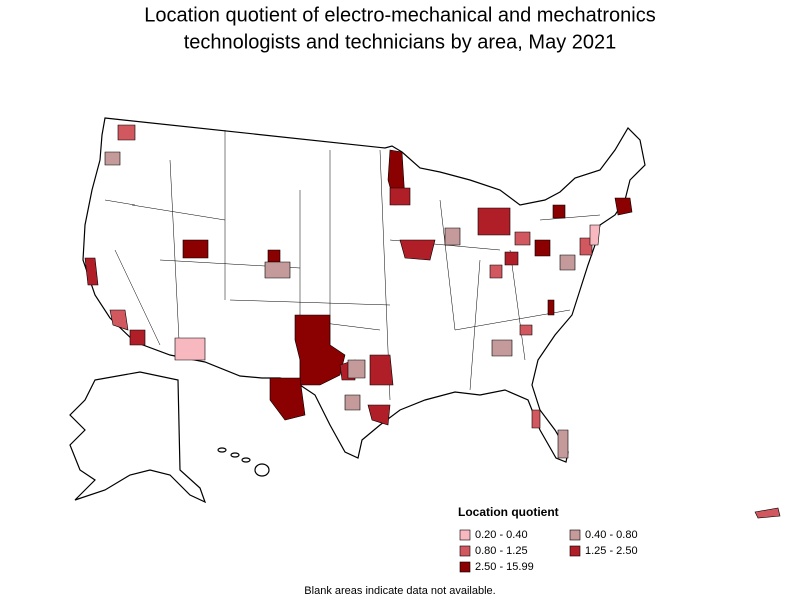  What do you see at coordinates (501, 535) in the screenshot?
I see `legend-label: 0.20 - 0.40` at bounding box center [501, 535].